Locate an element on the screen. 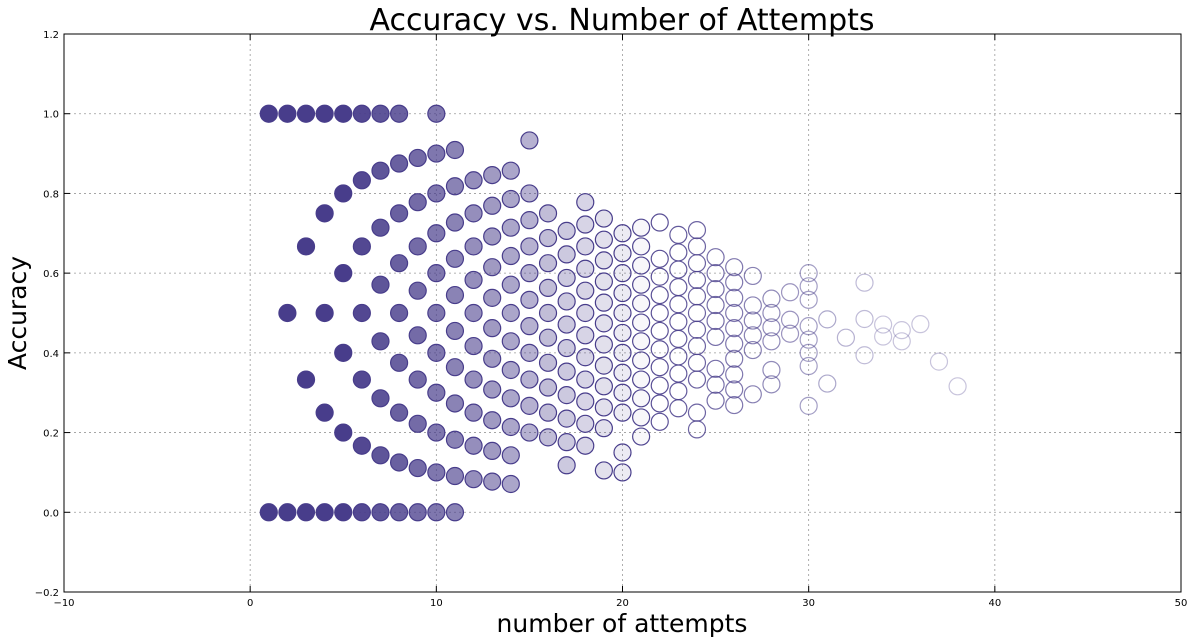 Image resolution: width=1194 pixels, height=643 pixels. y-tick-label: −0.2 is located at coordinates (47, 593).